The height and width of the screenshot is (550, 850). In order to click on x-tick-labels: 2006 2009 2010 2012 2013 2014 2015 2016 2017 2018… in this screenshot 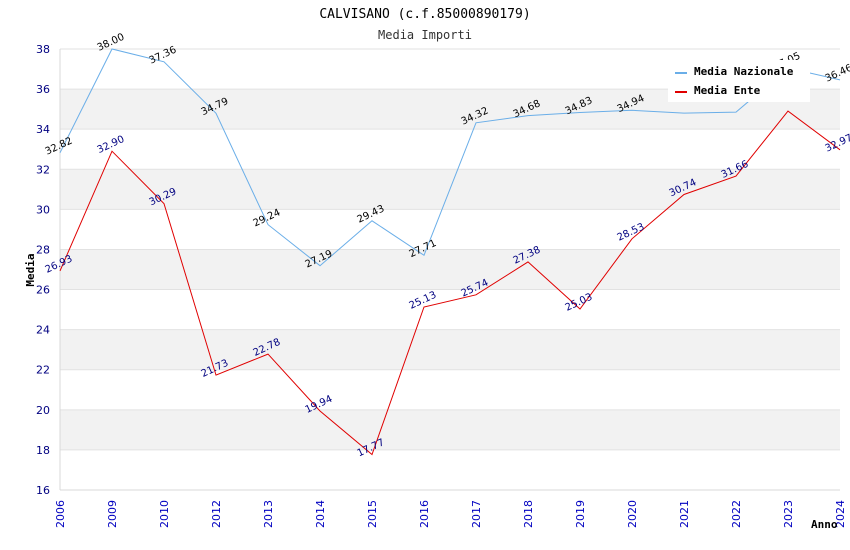, I will do `click(450, 514)`.